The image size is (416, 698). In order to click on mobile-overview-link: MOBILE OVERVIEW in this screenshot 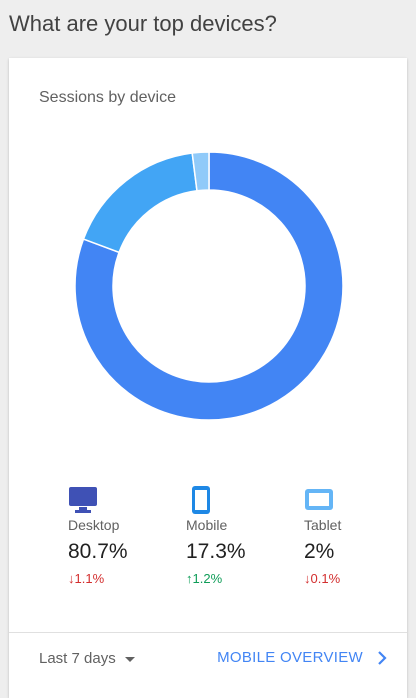, I will do `click(302, 657)`.